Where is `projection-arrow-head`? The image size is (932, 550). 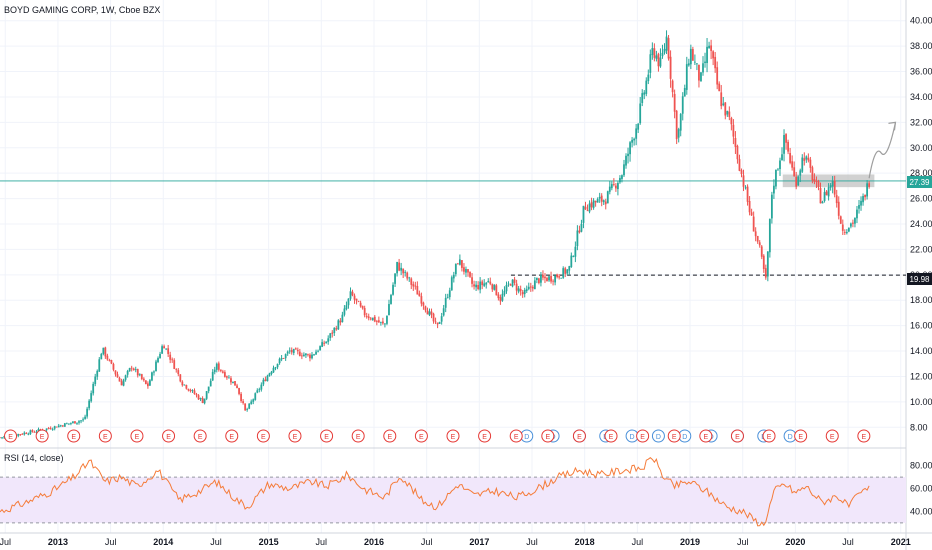
projection-arrow-head is located at coordinates (892, 126).